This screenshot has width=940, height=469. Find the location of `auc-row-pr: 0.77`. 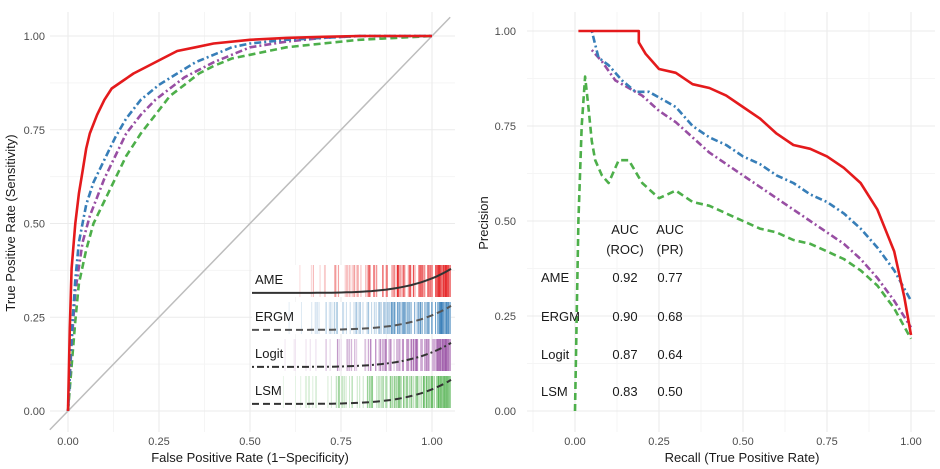

auc-row-pr: 0.77 is located at coordinates (669, 277).